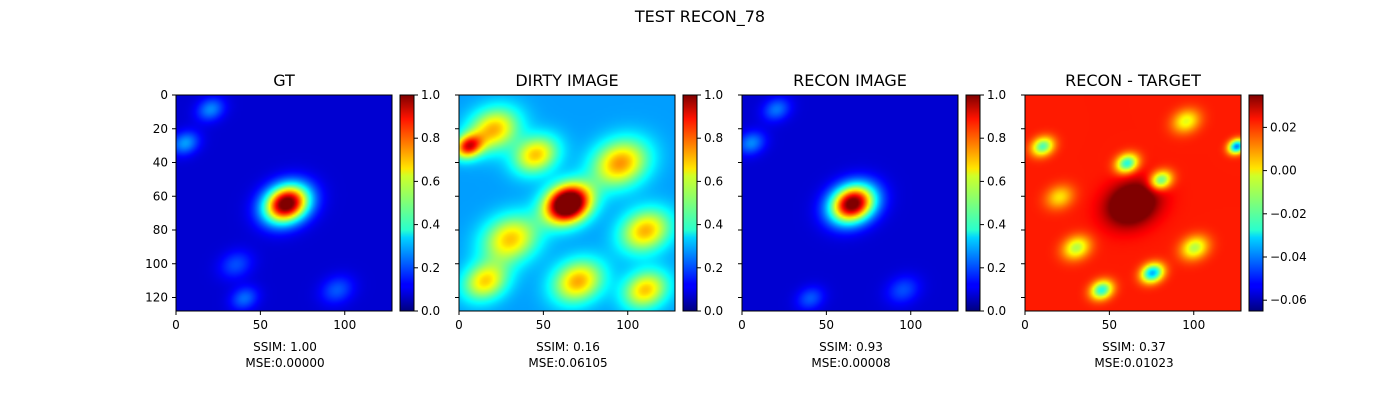 This screenshot has width=1400, height=400. Describe the element at coordinates (567, 363) in the screenshot. I see `metrics-caption: MSE:0.06105` at that location.